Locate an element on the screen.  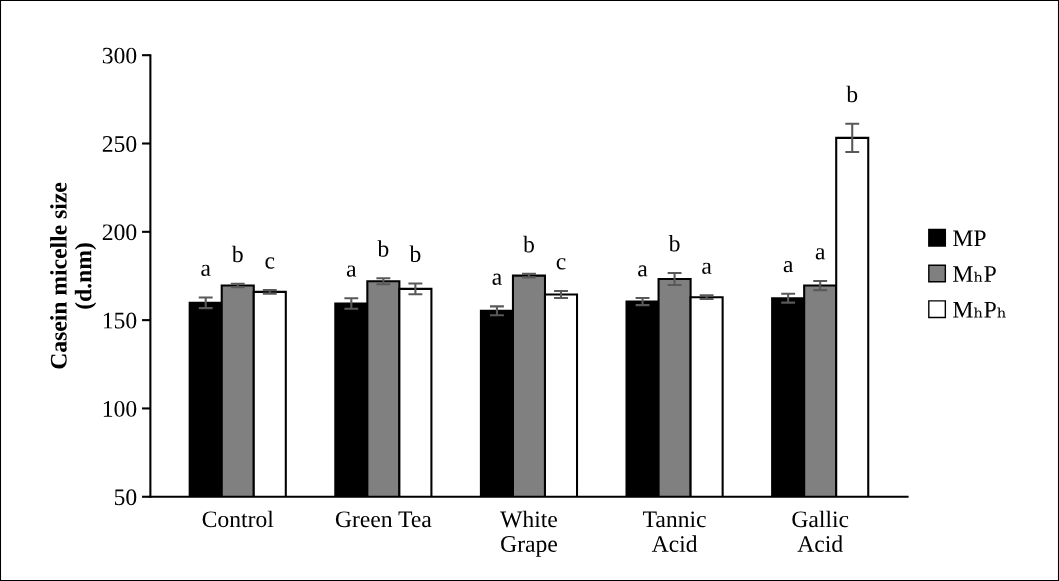
legend-label: MP is located at coordinates (969, 238).